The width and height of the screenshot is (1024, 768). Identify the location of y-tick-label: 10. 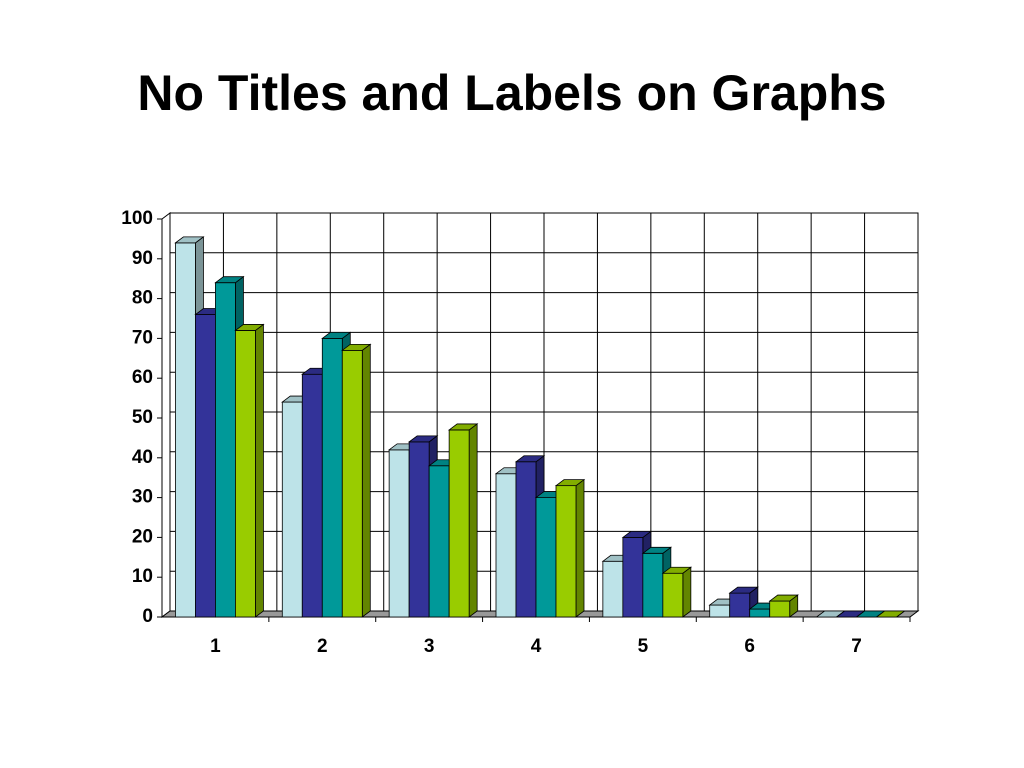
(142, 576).